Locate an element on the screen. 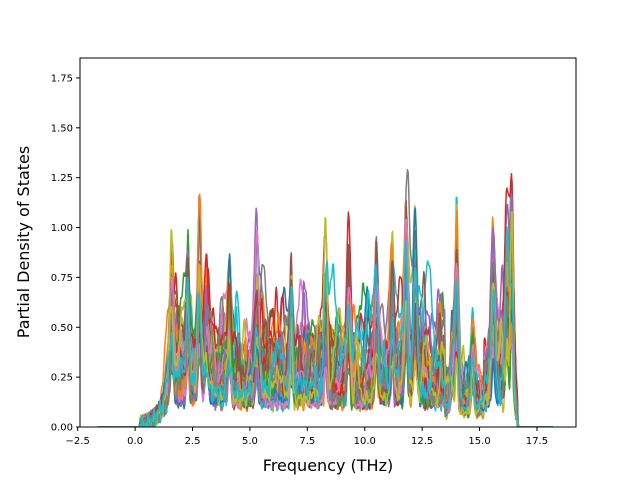 The height and width of the screenshot is (480, 640). x-tick-label: 12.5 is located at coordinates (422, 441).